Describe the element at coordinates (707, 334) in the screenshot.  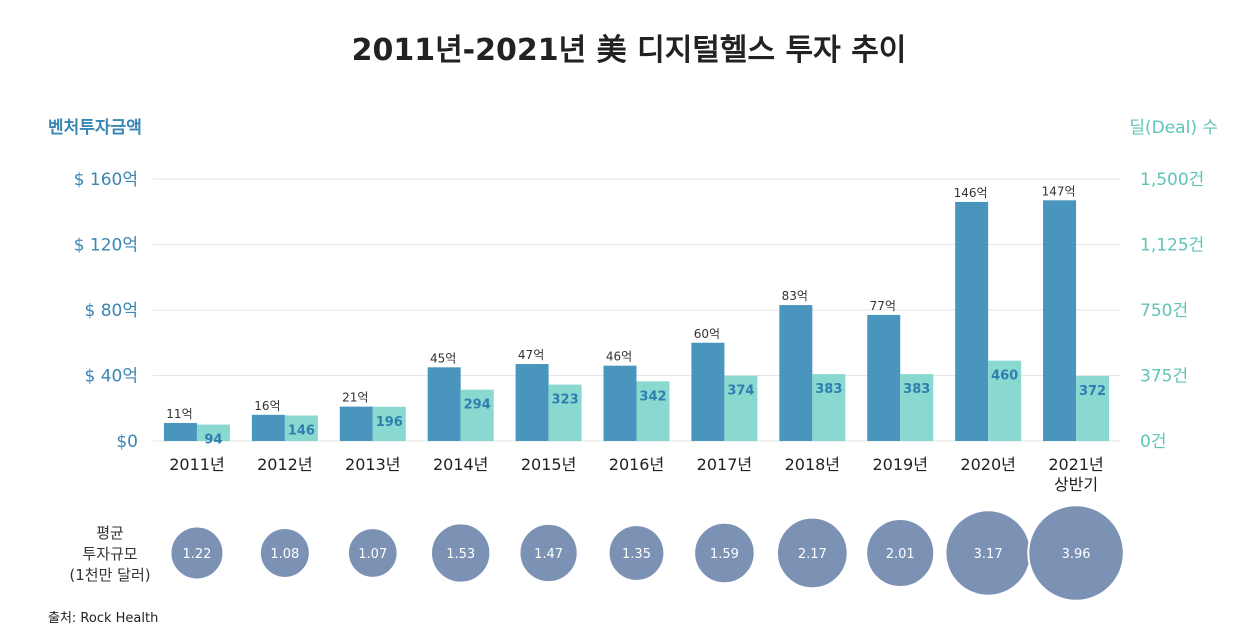
I see `investment-value-label: 60억` at that location.